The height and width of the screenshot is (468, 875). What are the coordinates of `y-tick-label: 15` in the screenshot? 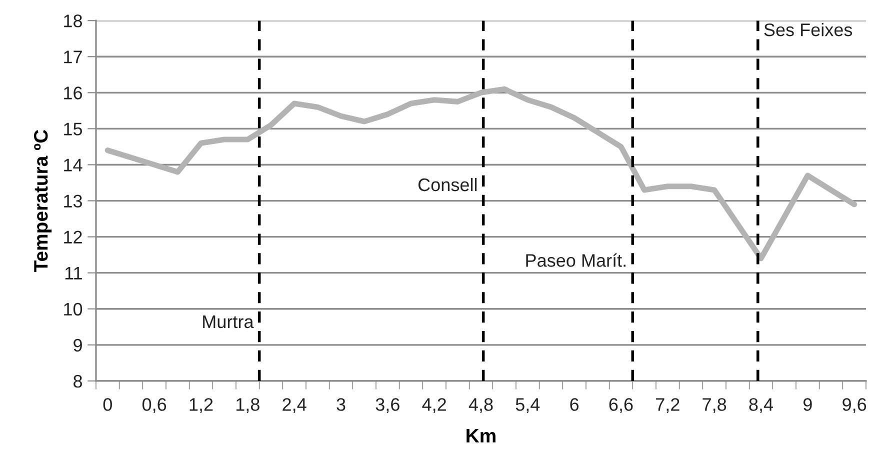 It's located at (73, 129).